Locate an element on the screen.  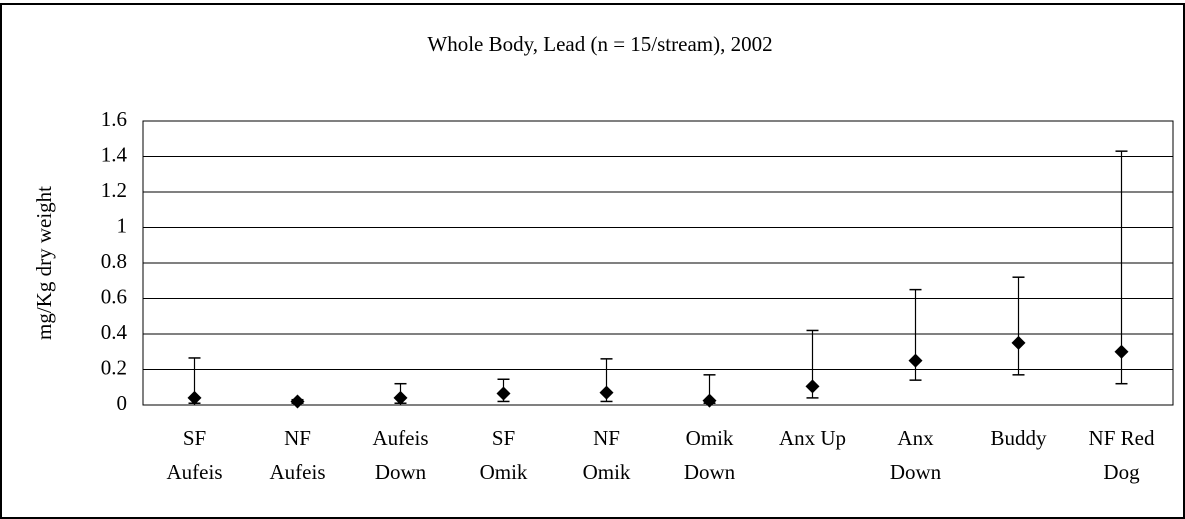
x-tick-label: Buddy is located at coordinates (1018, 438).